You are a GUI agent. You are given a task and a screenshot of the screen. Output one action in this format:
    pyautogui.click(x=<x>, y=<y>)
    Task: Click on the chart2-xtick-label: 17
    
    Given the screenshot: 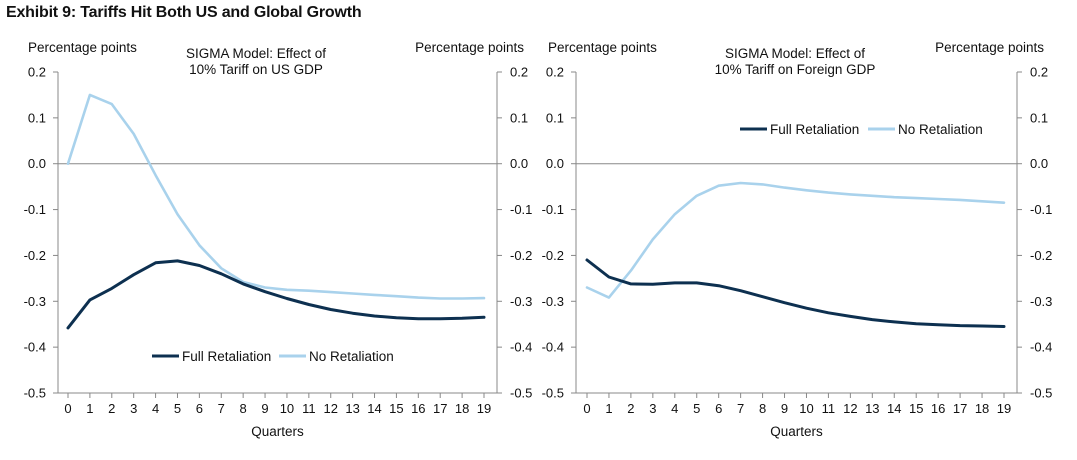 What is the action you would take?
    pyautogui.click(x=960, y=408)
    